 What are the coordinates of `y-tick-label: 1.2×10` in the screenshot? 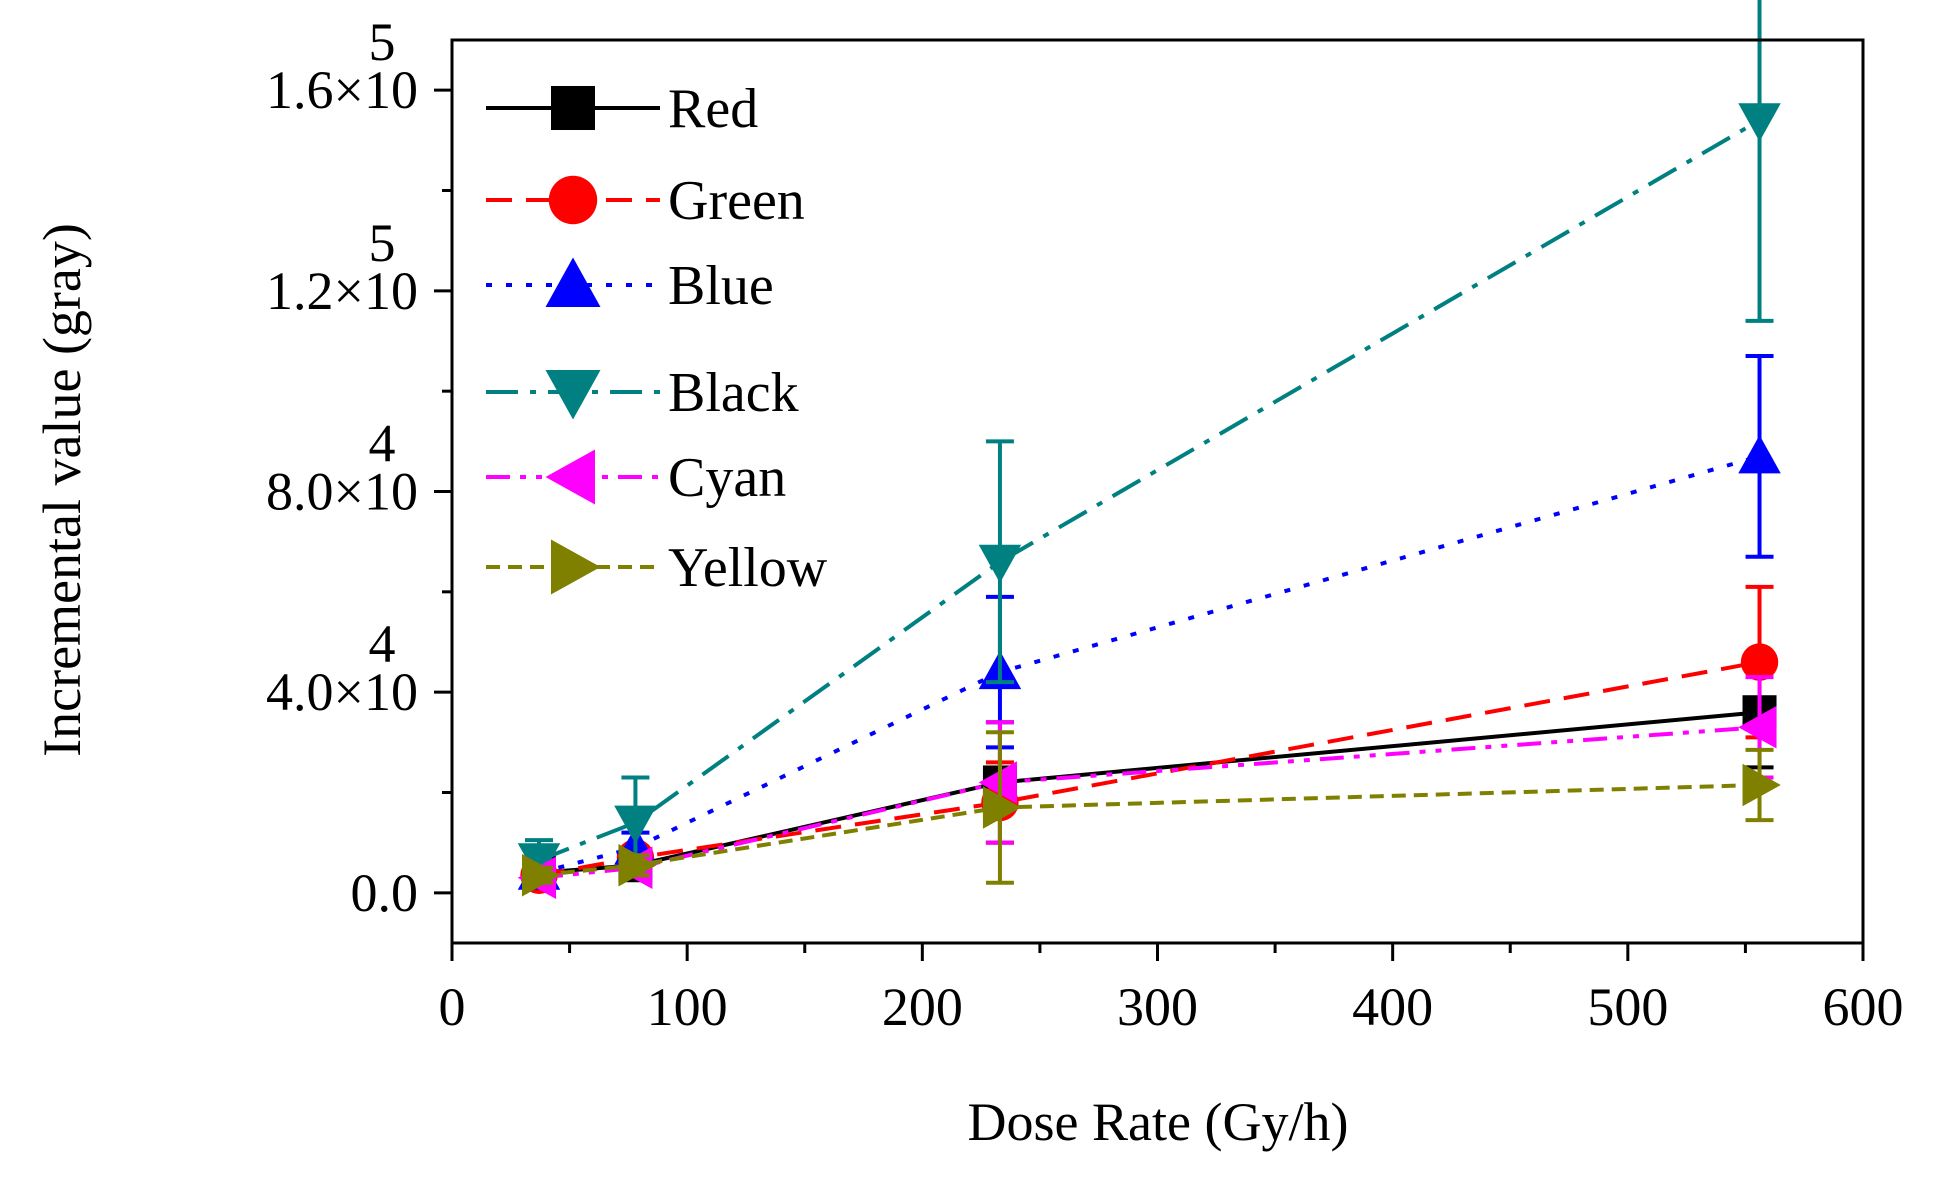 It's located at (342, 291).